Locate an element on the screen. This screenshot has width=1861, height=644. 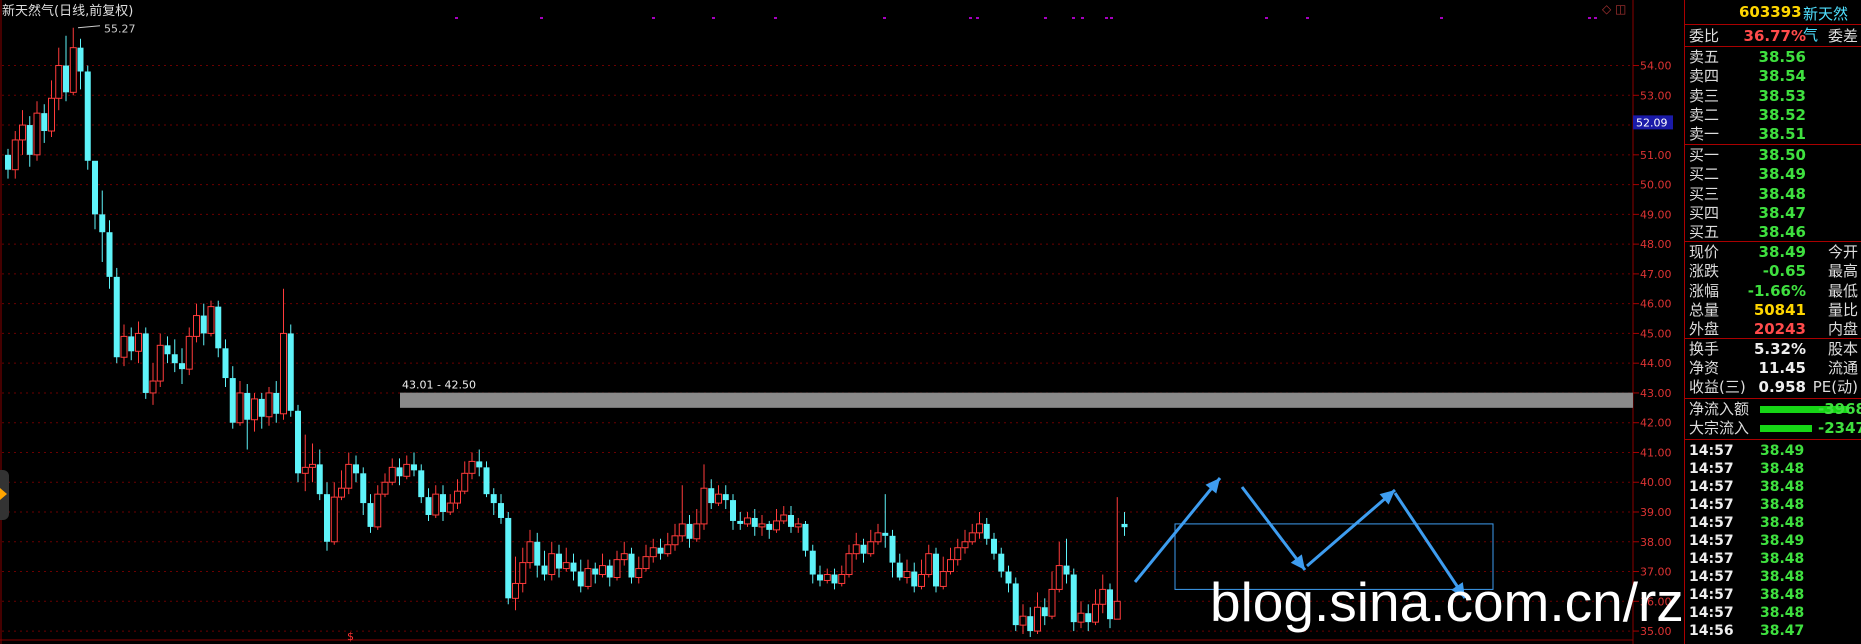
ask-row-label: 卖一 is located at coordinates (1704, 134).